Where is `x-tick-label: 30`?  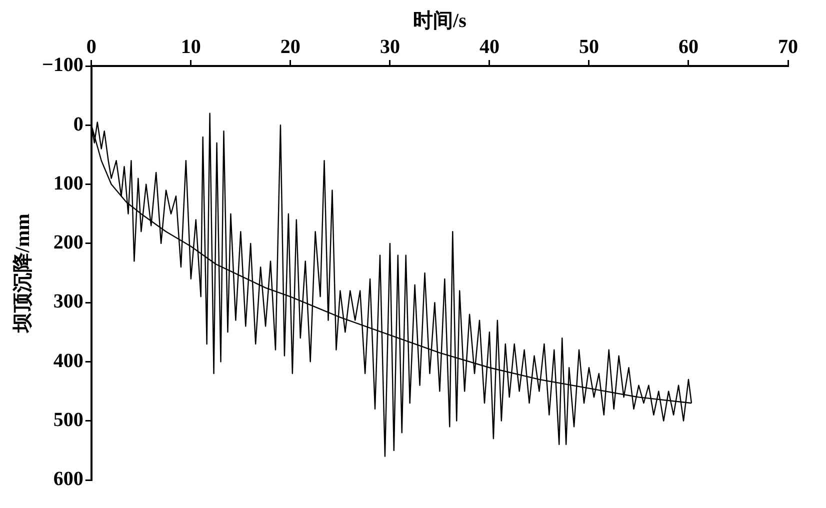 x-tick-label: 30 is located at coordinates (390, 47).